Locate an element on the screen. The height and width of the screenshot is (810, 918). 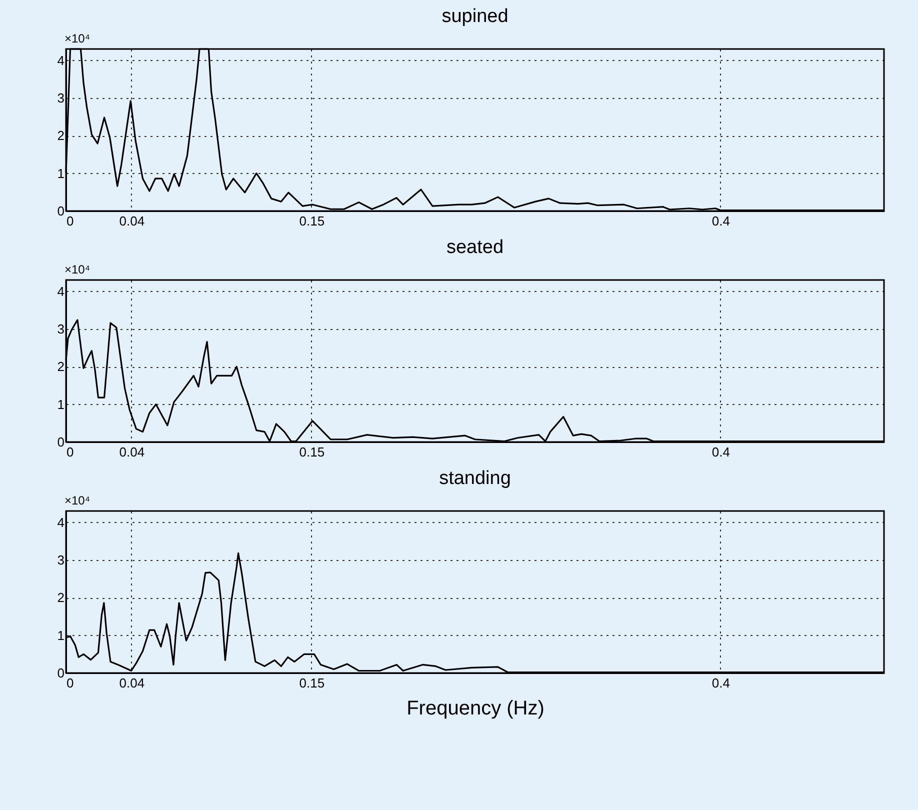
chart-title: standing is located at coordinates (475, 478).